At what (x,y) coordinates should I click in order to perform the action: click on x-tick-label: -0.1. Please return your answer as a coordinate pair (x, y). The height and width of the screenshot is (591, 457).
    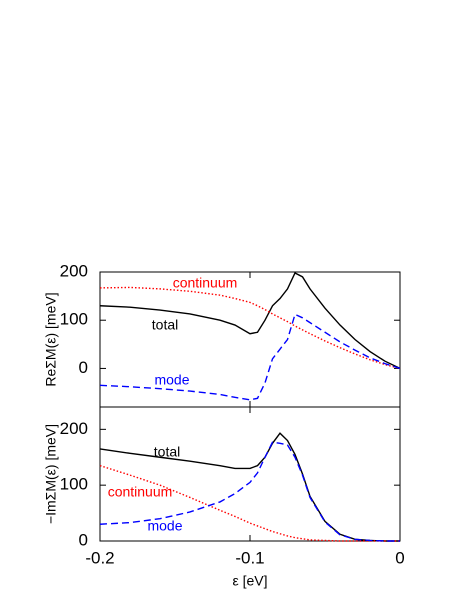
    Looking at the image, I should click on (249, 557).